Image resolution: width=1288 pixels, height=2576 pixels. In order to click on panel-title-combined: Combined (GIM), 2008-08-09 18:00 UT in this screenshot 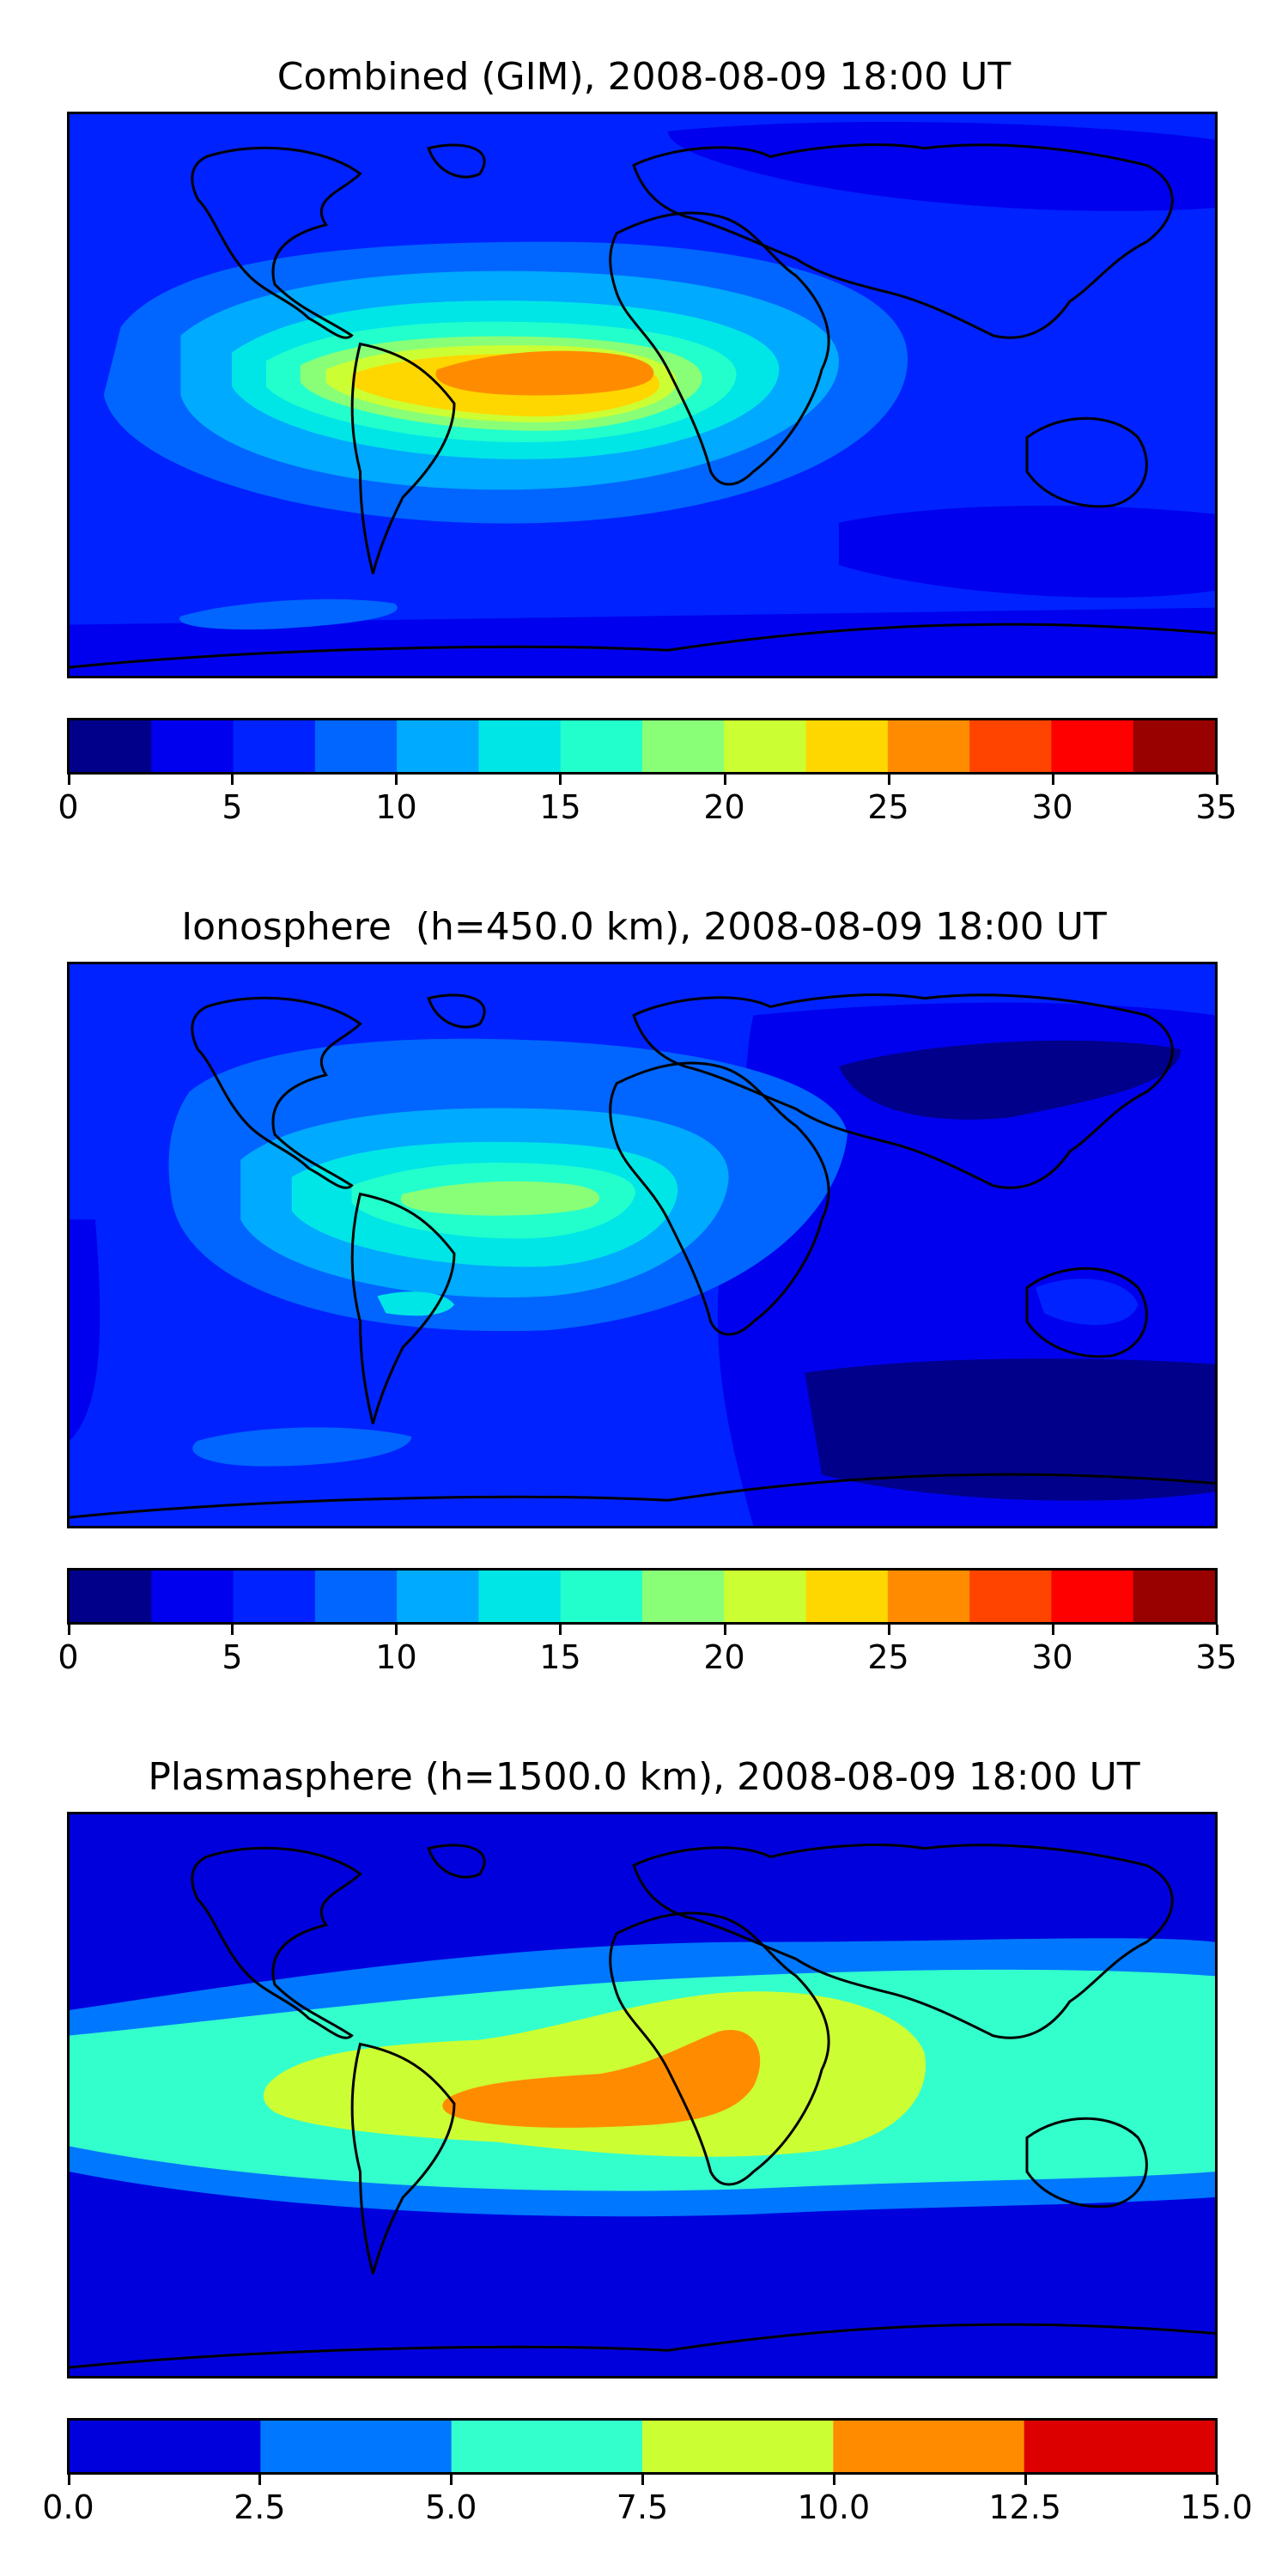, I will do `click(644, 77)`.